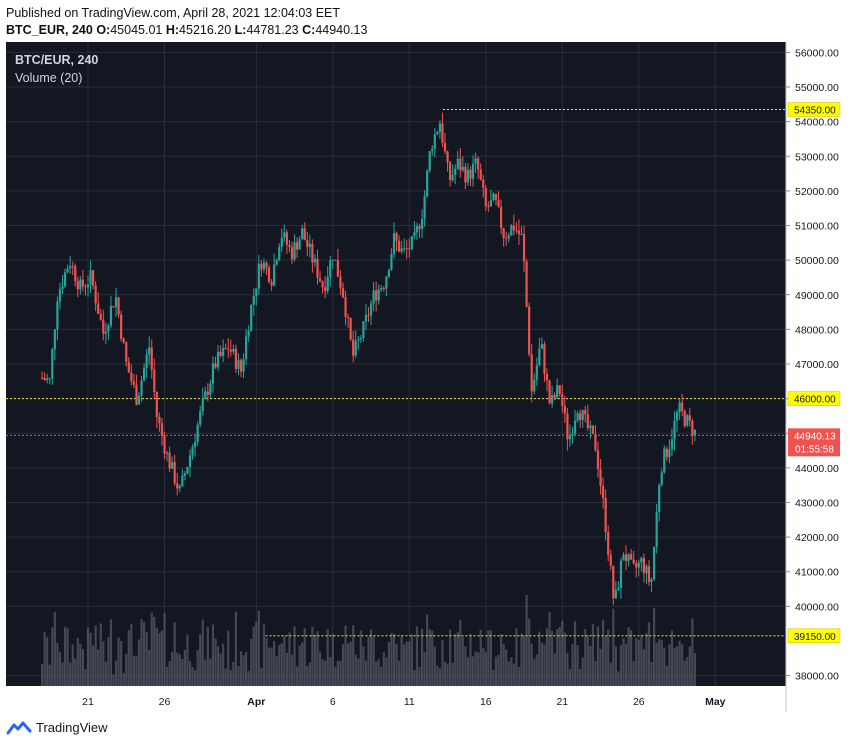  Describe the element at coordinates (404, 702) in the screenshot. I see `time-axis: 21 26 Apr 6 11 16 21 26 May` at that location.